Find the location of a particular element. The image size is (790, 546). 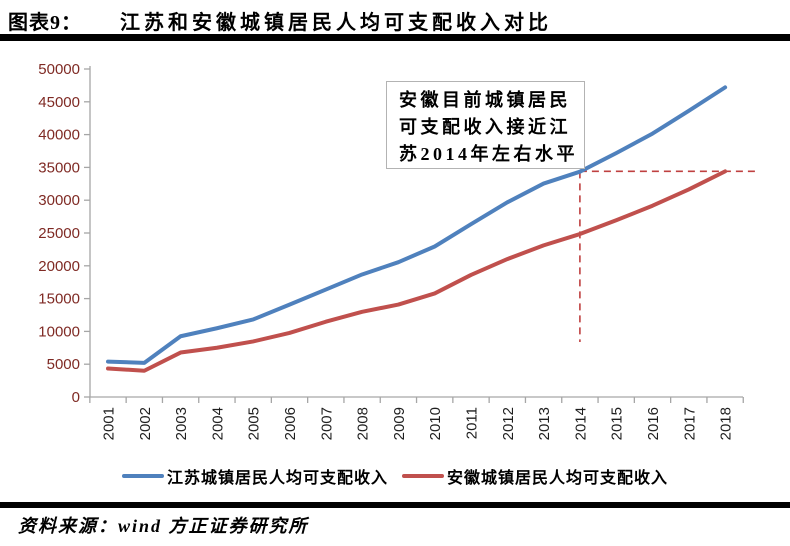

svg-text: 15000 is located at coordinates (59, 299).